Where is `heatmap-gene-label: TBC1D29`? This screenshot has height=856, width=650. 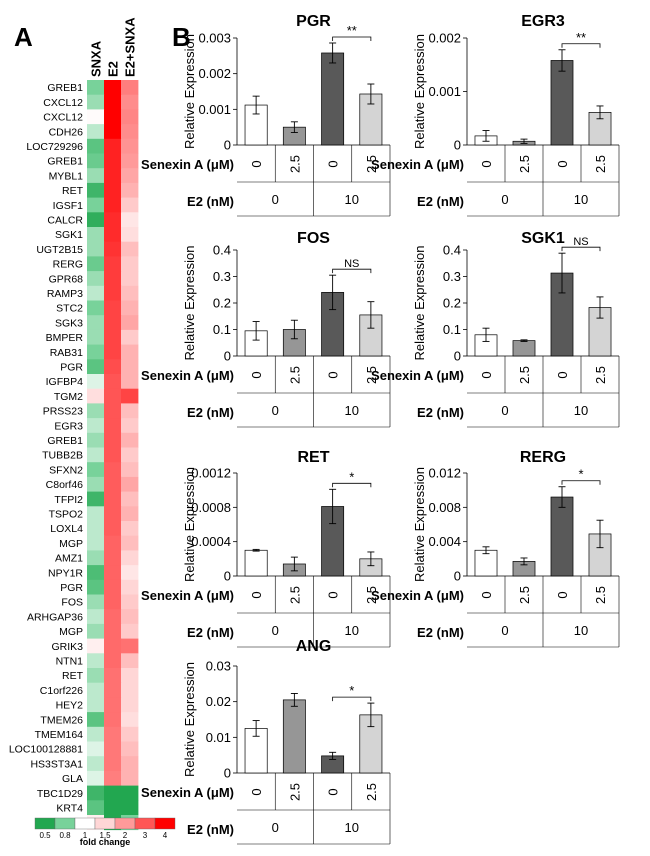
heatmap-gene-label: TBC1D29 is located at coordinates (60, 794).